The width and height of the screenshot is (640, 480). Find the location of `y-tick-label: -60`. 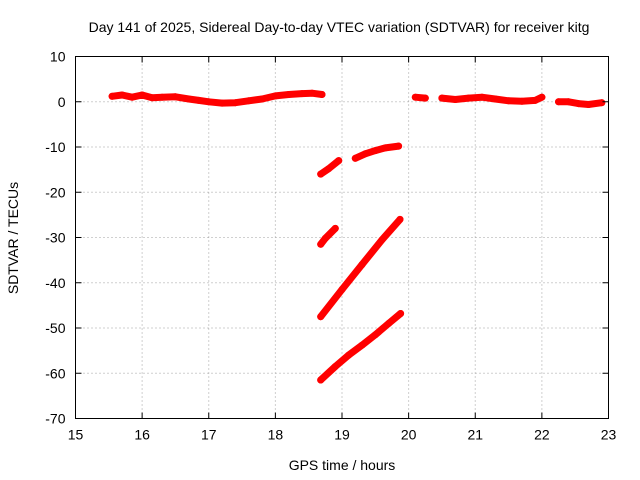

y-tick-label: -60 is located at coordinates (55, 373).